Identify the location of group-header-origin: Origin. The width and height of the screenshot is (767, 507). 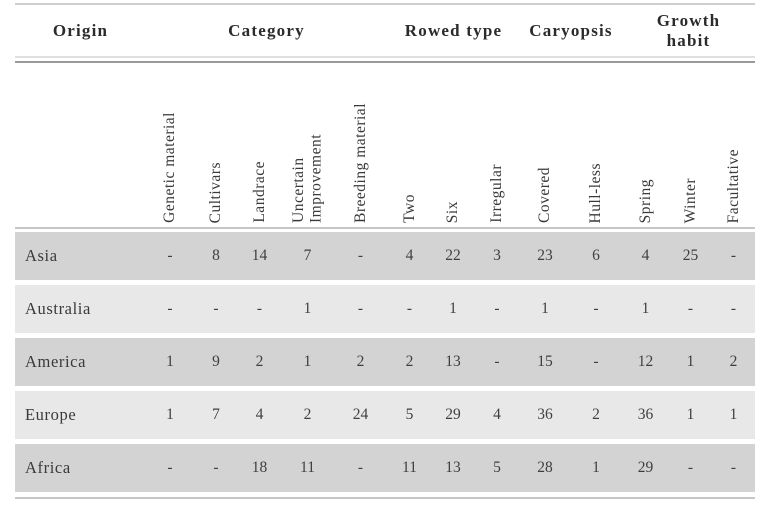
(80, 30).